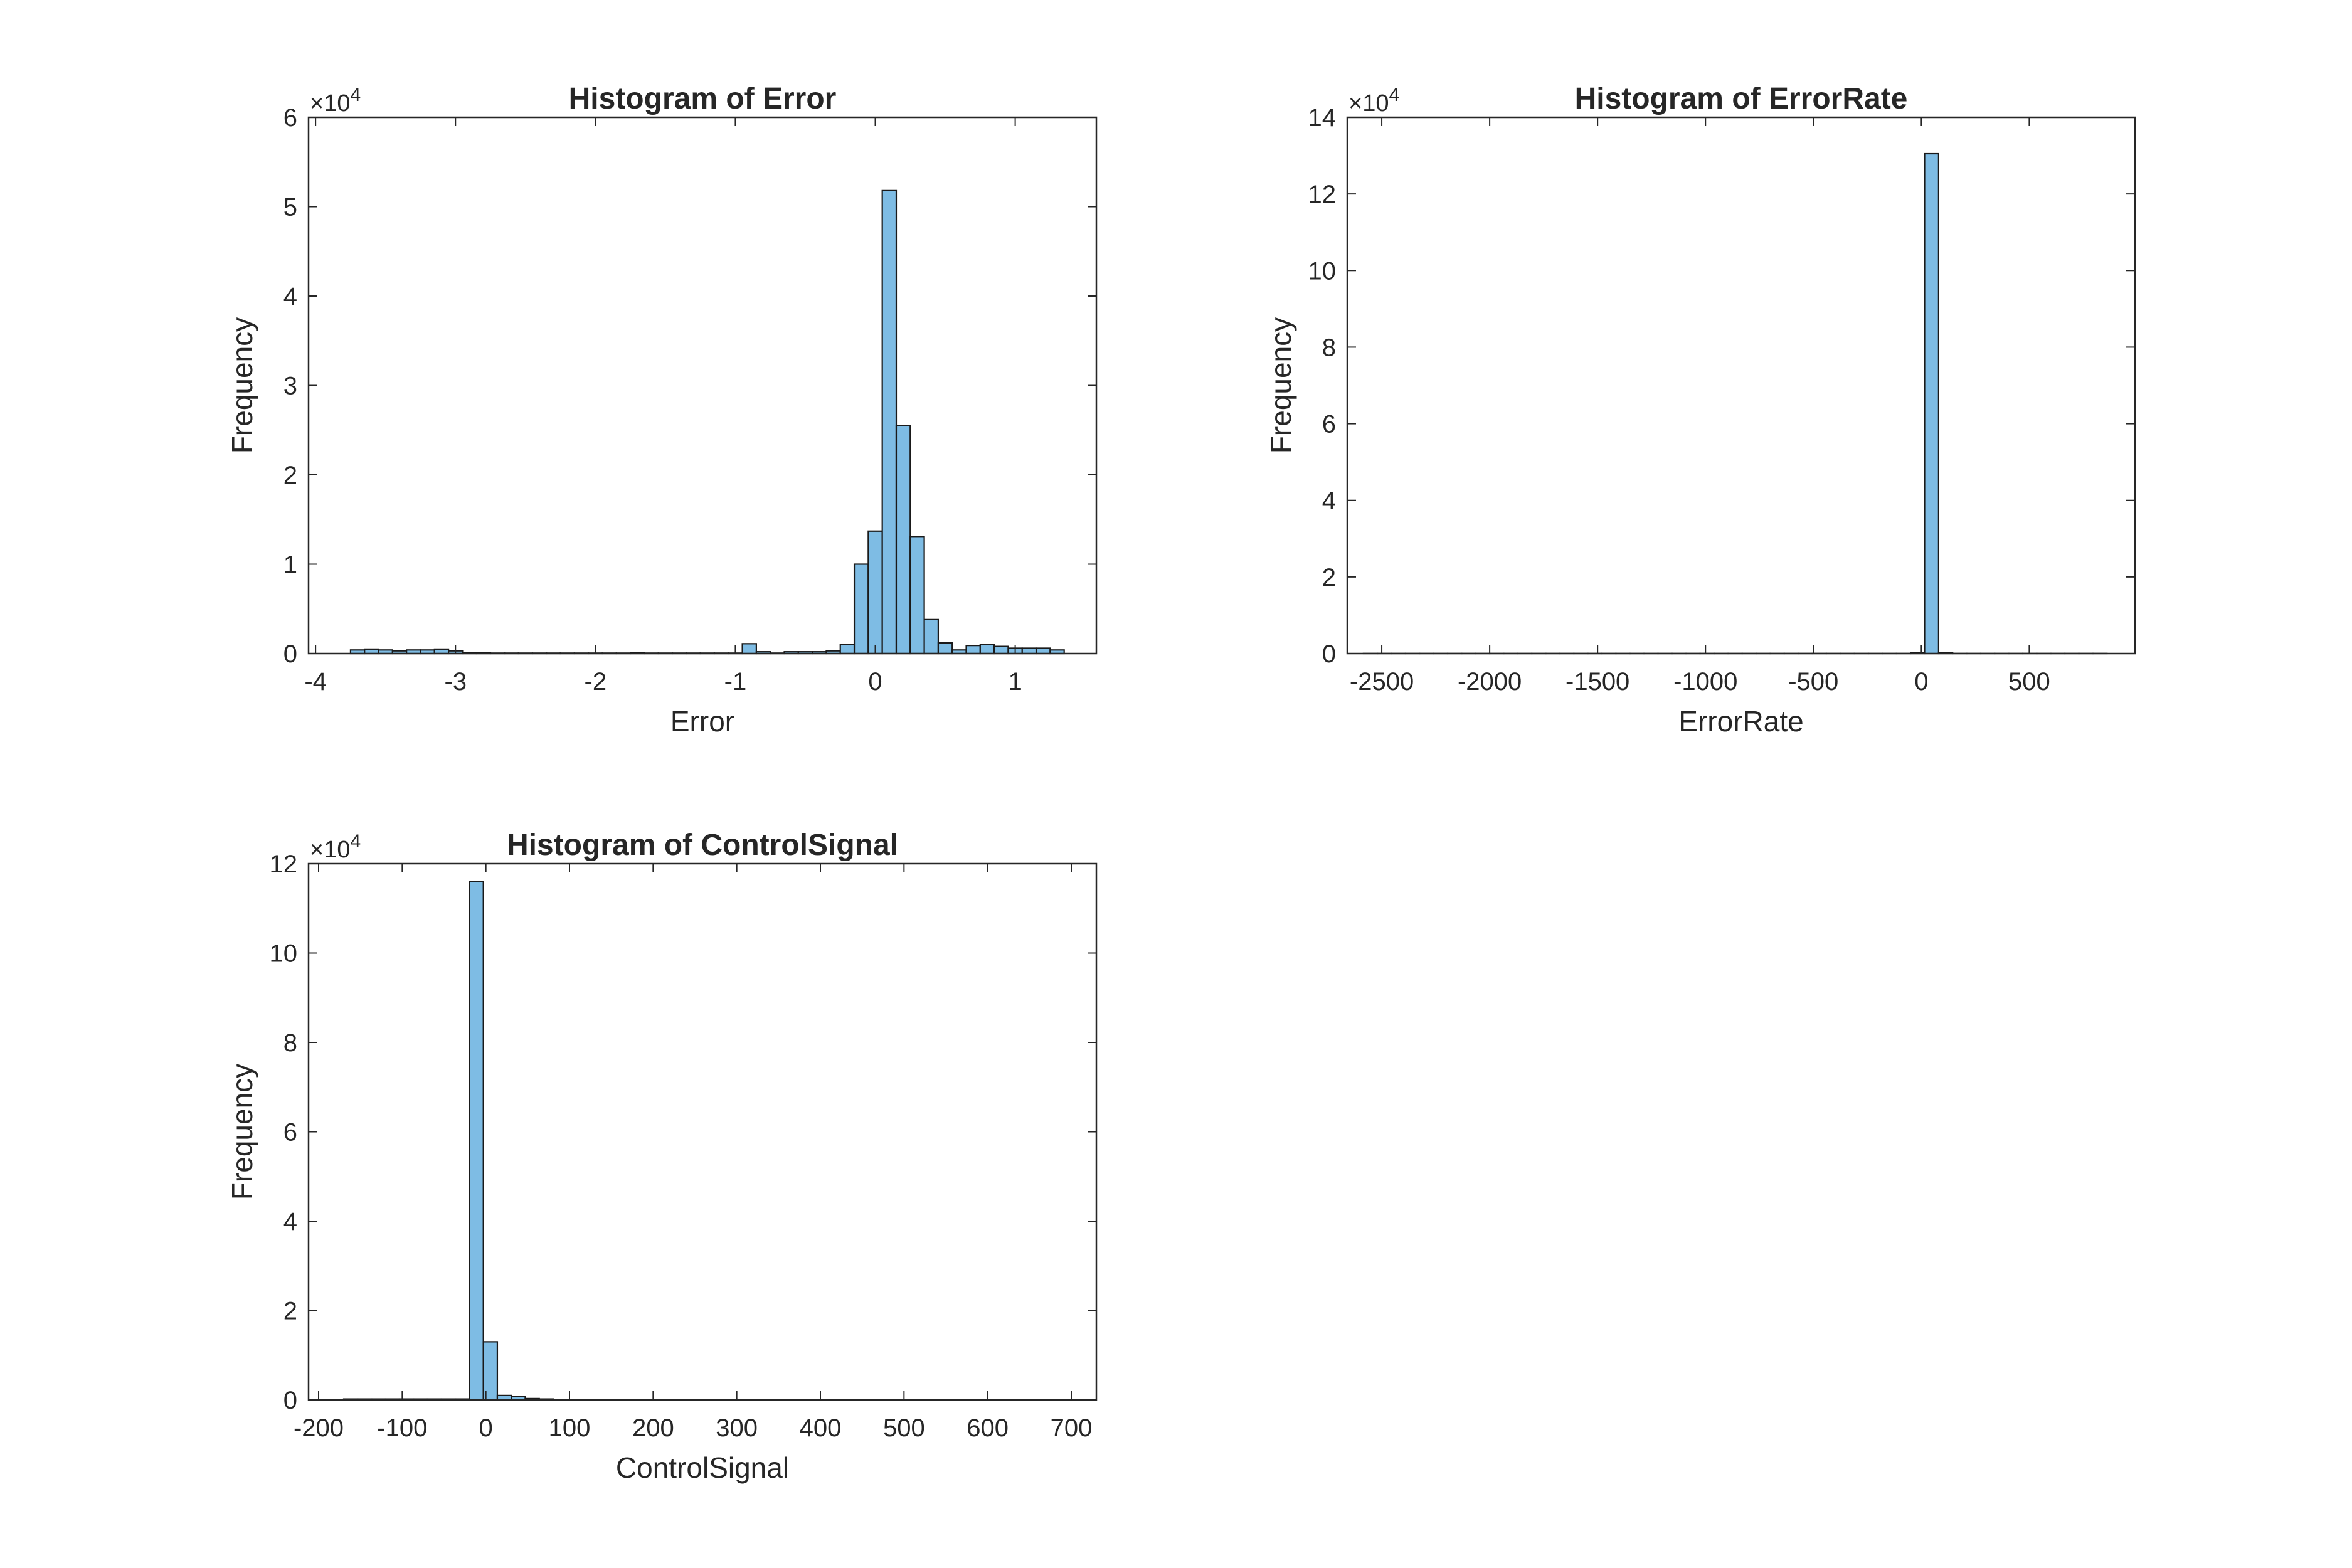 The image size is (2352, 1568). I want to click on histogram-controlsignal-ticks: -200 -100 0 100 200 300 400 500 600 700 0 2 4 6 8 10 12, so click(683, 1146).